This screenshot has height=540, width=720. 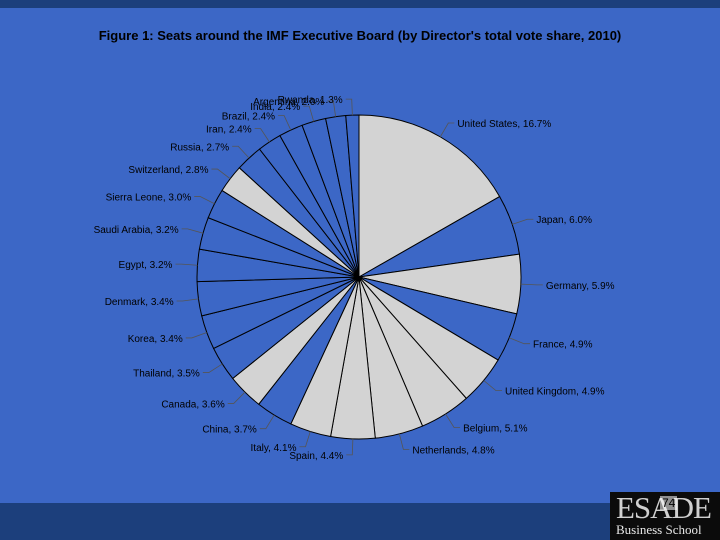 I want to click on slice-label: Denmark, 3.4%, so click(x=139, y=302).